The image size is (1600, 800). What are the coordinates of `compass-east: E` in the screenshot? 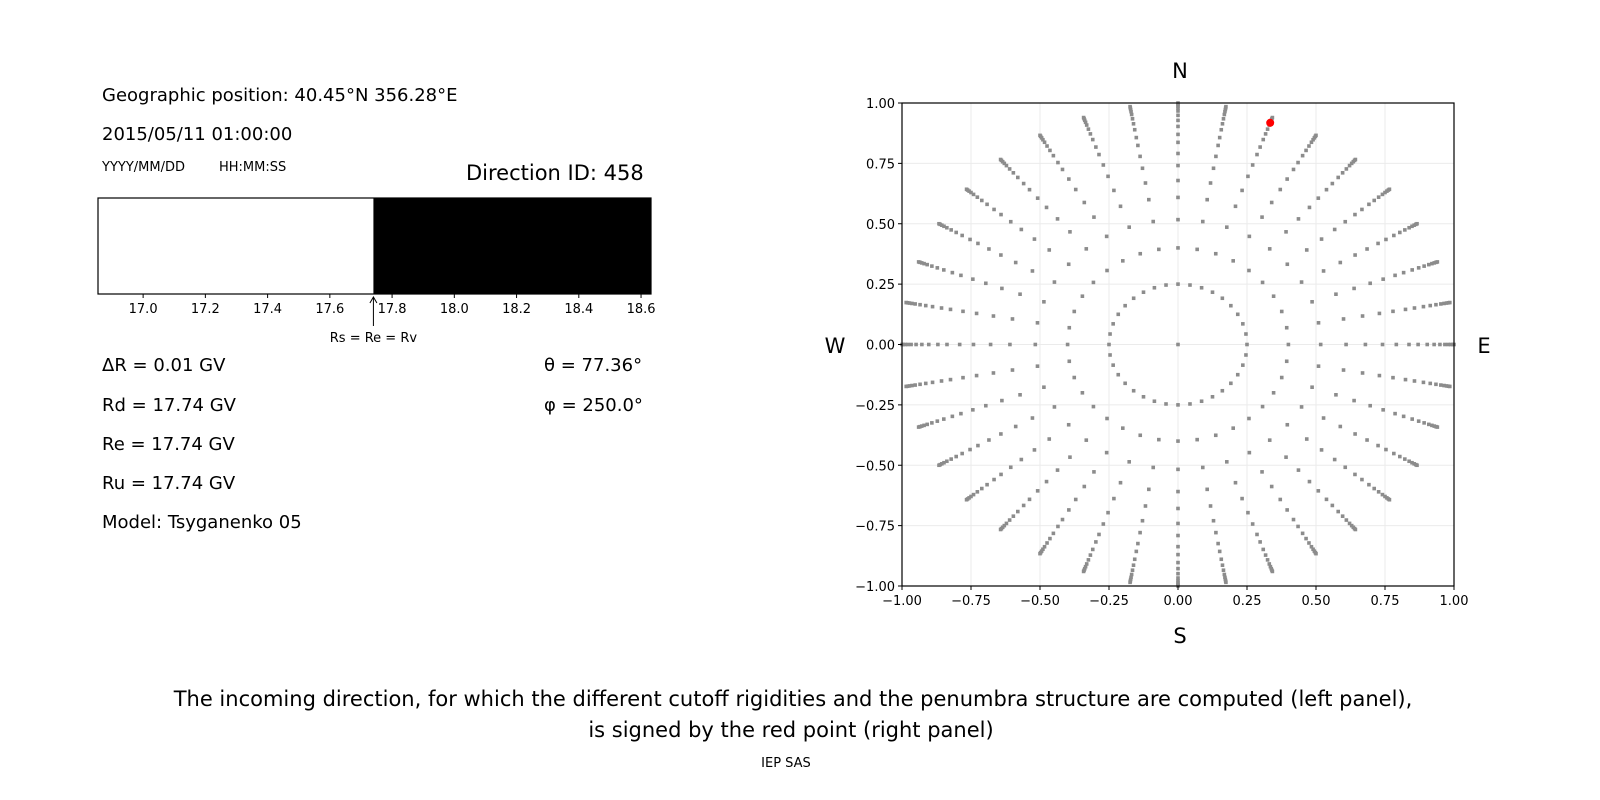 It's located at (1483, 346).